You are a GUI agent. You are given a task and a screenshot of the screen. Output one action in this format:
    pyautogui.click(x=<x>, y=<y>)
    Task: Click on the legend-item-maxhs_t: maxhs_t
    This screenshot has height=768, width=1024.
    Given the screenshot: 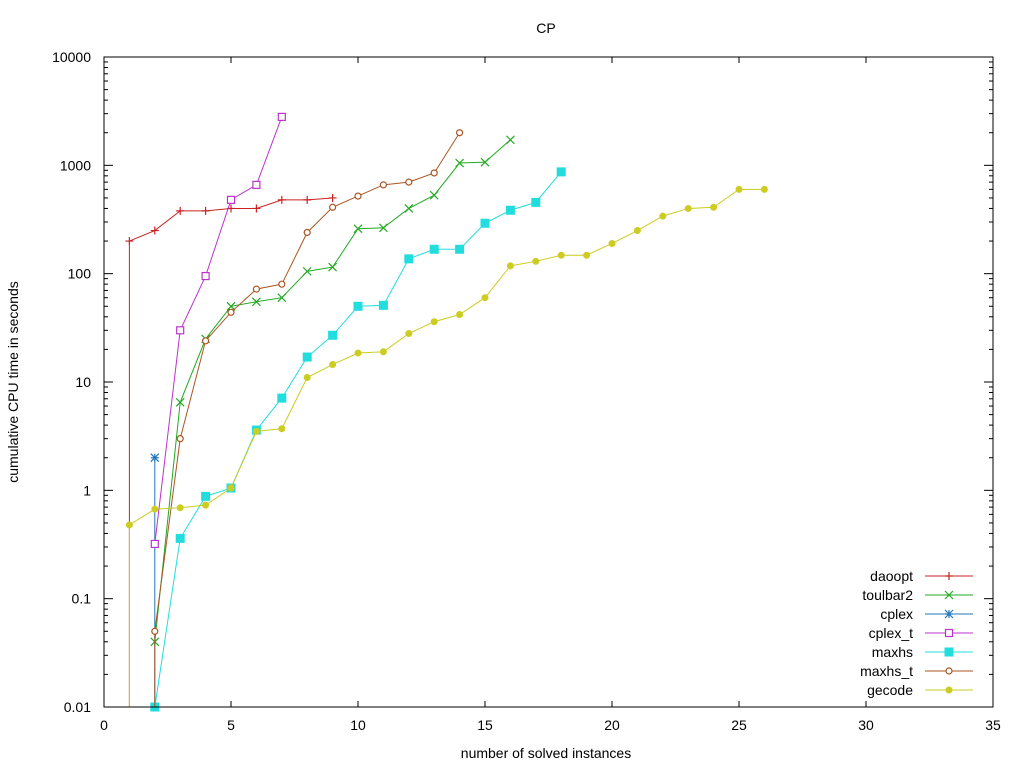 What is the action you would take?
    pyautogui.click(x=916, y=671)
    